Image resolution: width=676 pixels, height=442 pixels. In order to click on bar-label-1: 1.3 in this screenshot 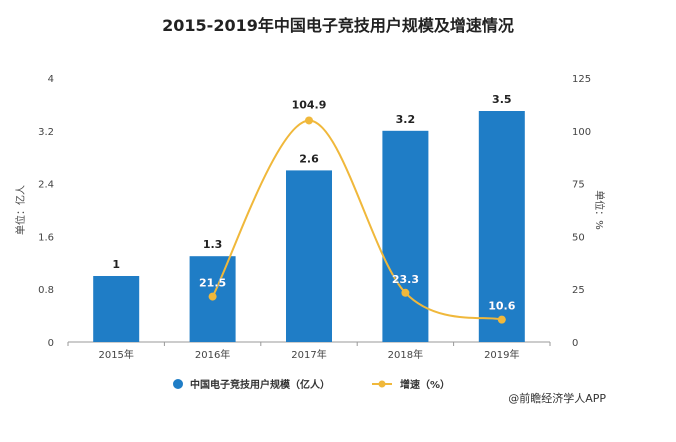, I will do `click(213, 244)`.